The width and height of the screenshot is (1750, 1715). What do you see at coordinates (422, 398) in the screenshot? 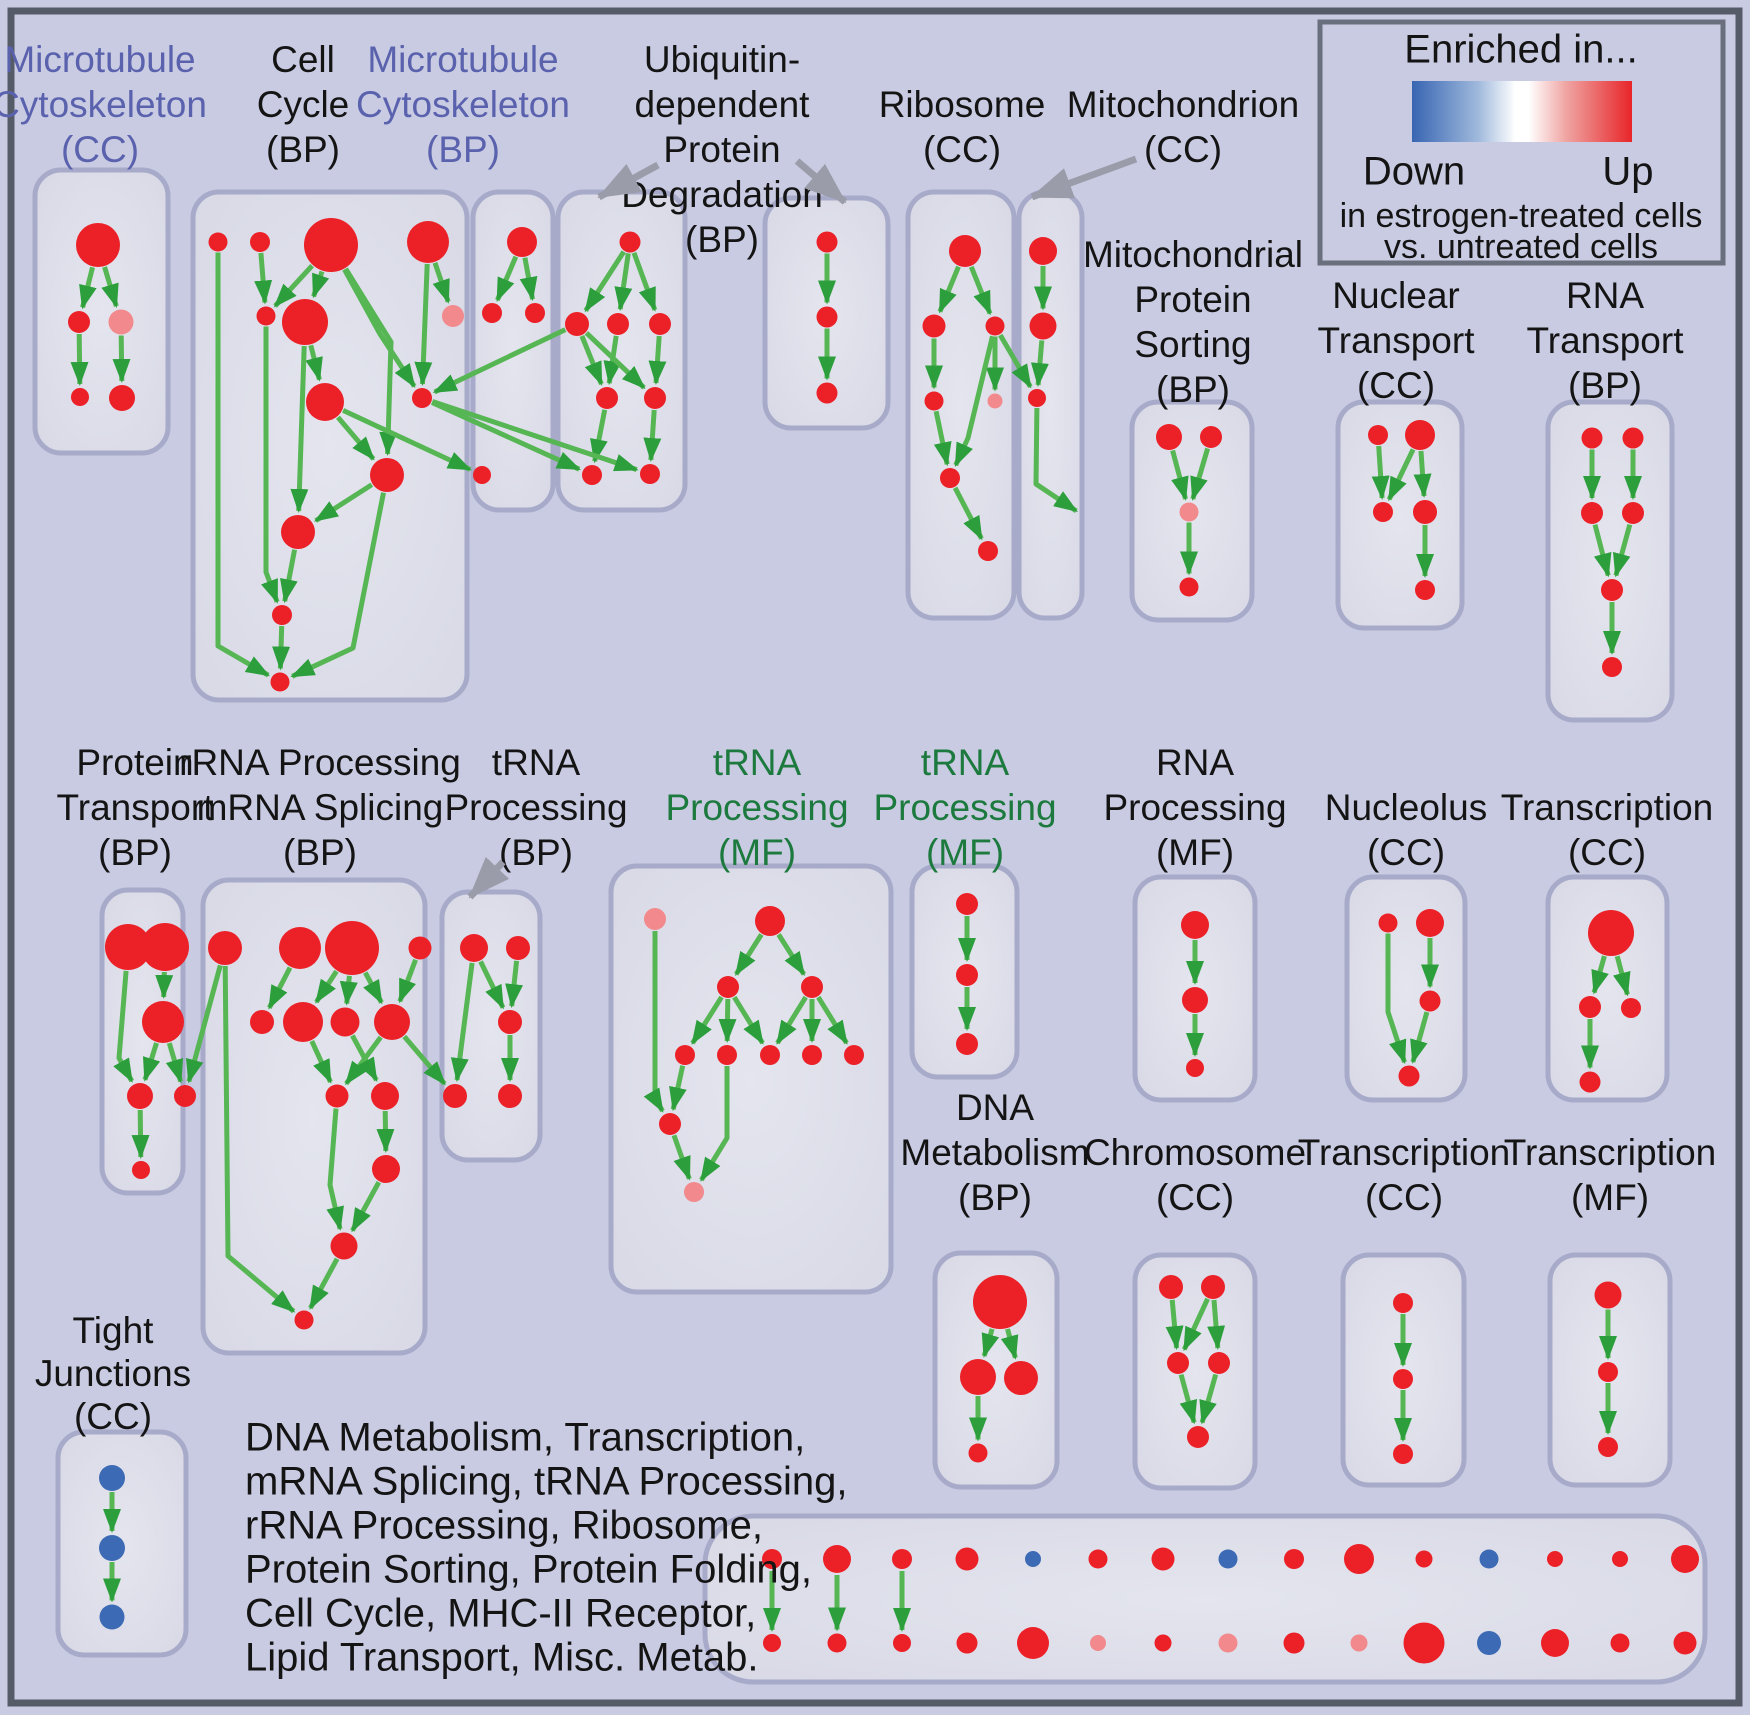
I see `node-cc9` at bounding box center [422, 398].